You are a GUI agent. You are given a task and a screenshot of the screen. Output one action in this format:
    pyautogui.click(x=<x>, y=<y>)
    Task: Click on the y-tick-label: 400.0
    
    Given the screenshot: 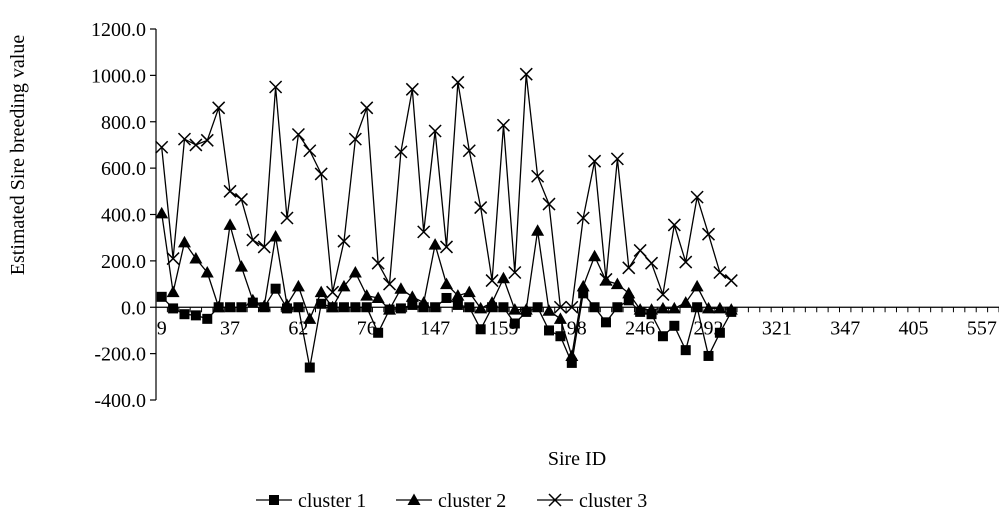 What is the action you would take?
    pyautogui.click(x=123, y=216)
    